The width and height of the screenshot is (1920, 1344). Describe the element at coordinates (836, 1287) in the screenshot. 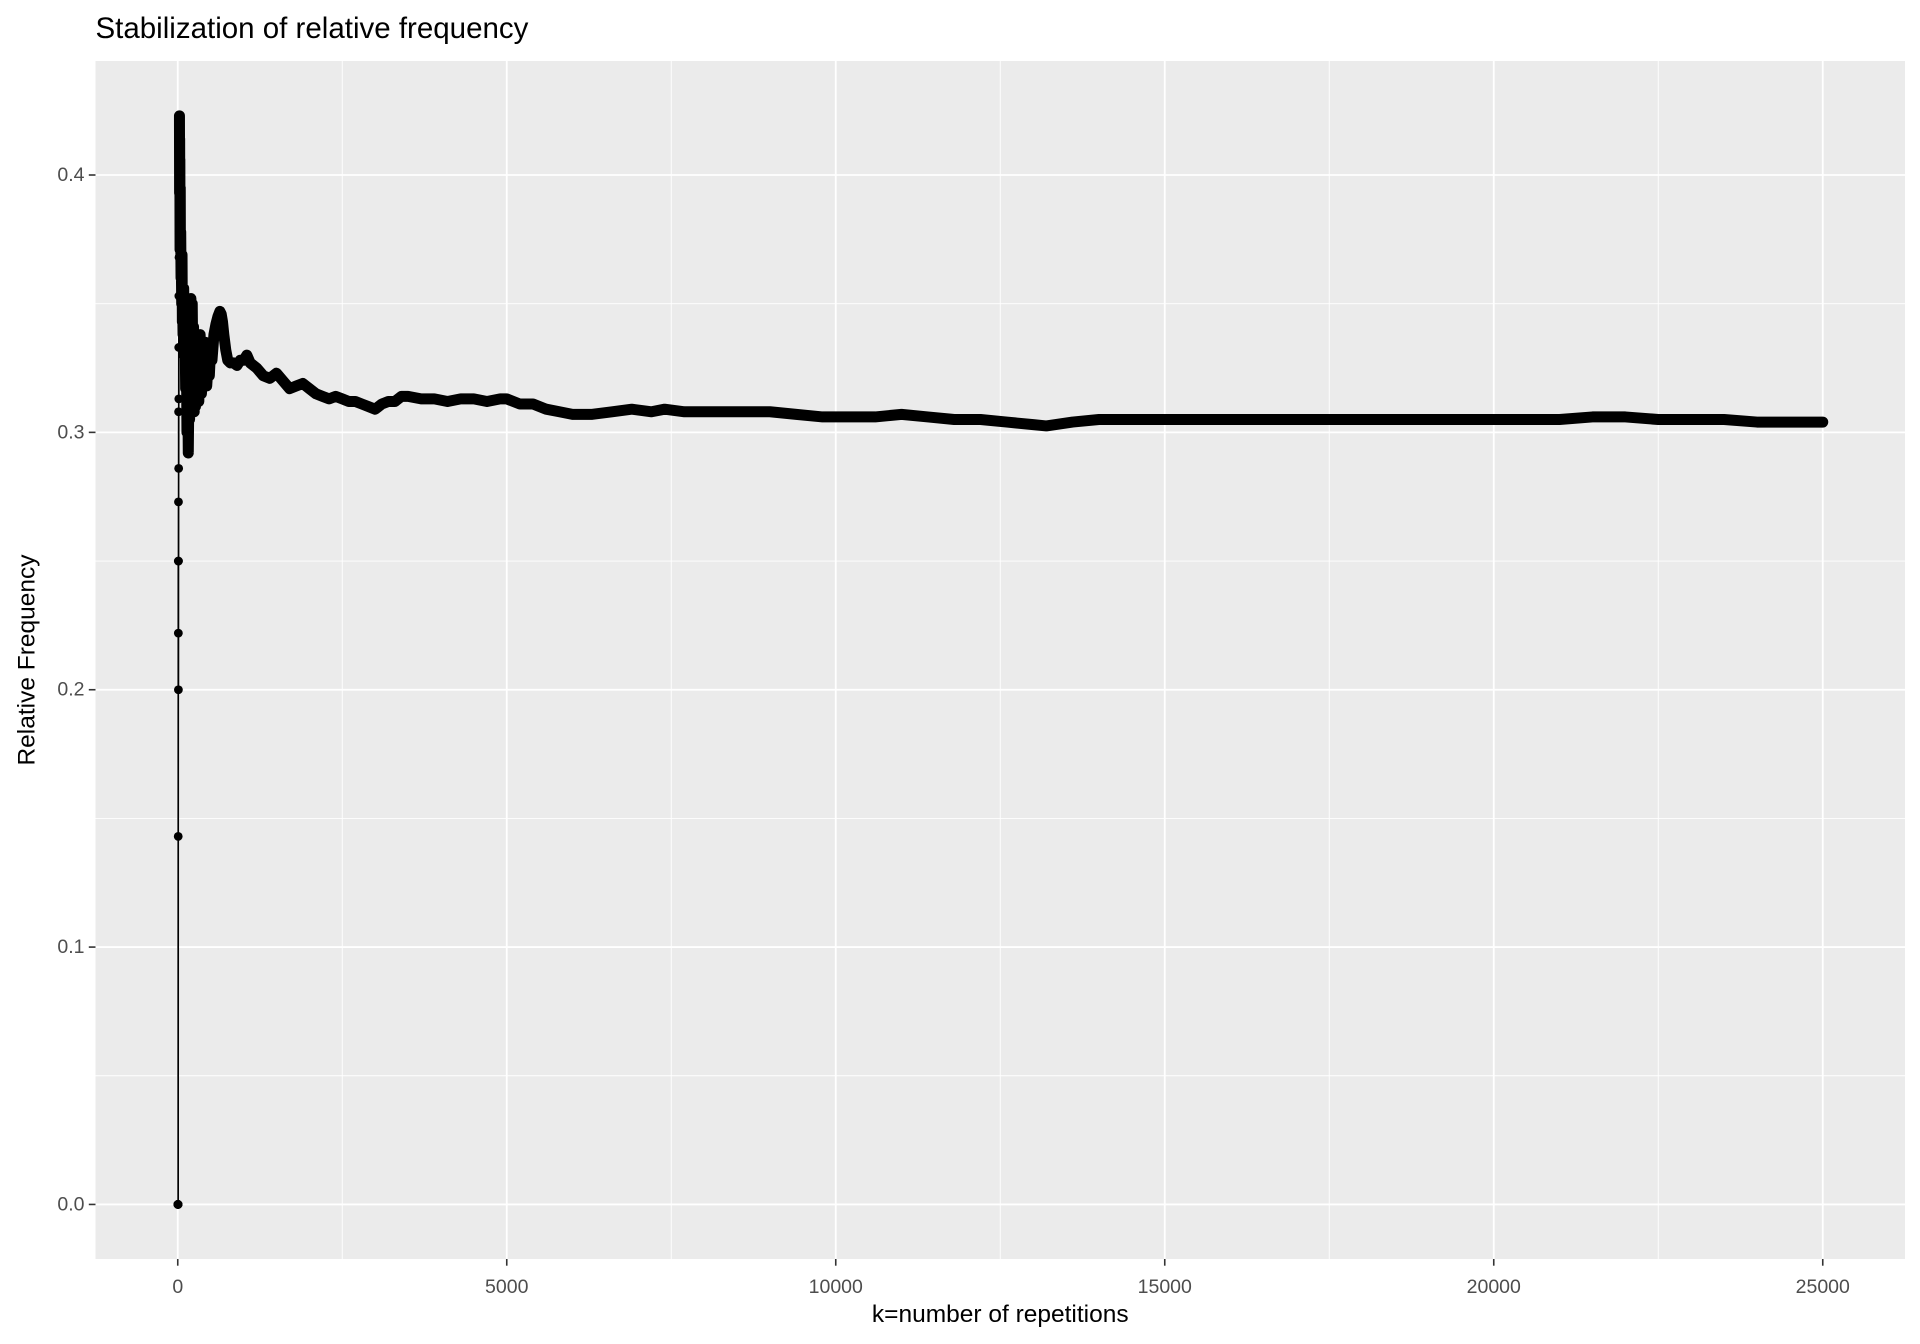

I see `x-tick-label: 10000` at that location.